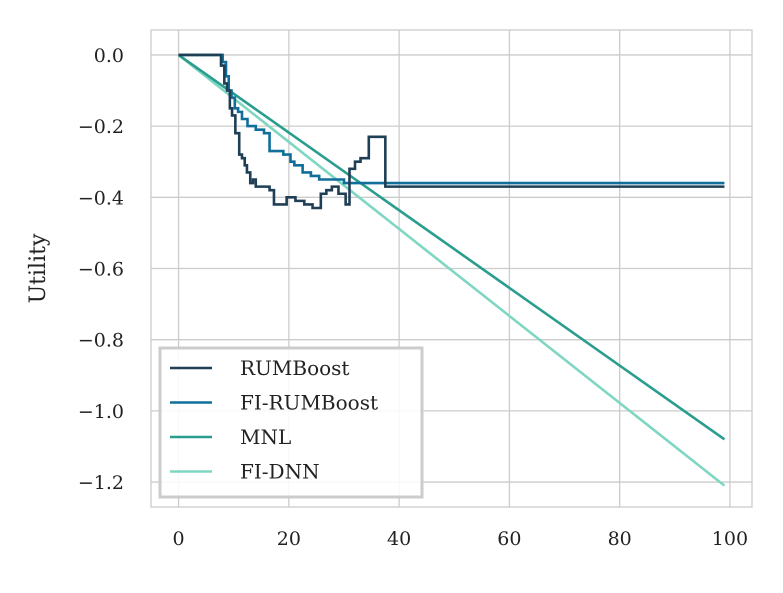 The image size is (783, 593). I want to click on y-tick-label: −1.2, so click(101, 483).